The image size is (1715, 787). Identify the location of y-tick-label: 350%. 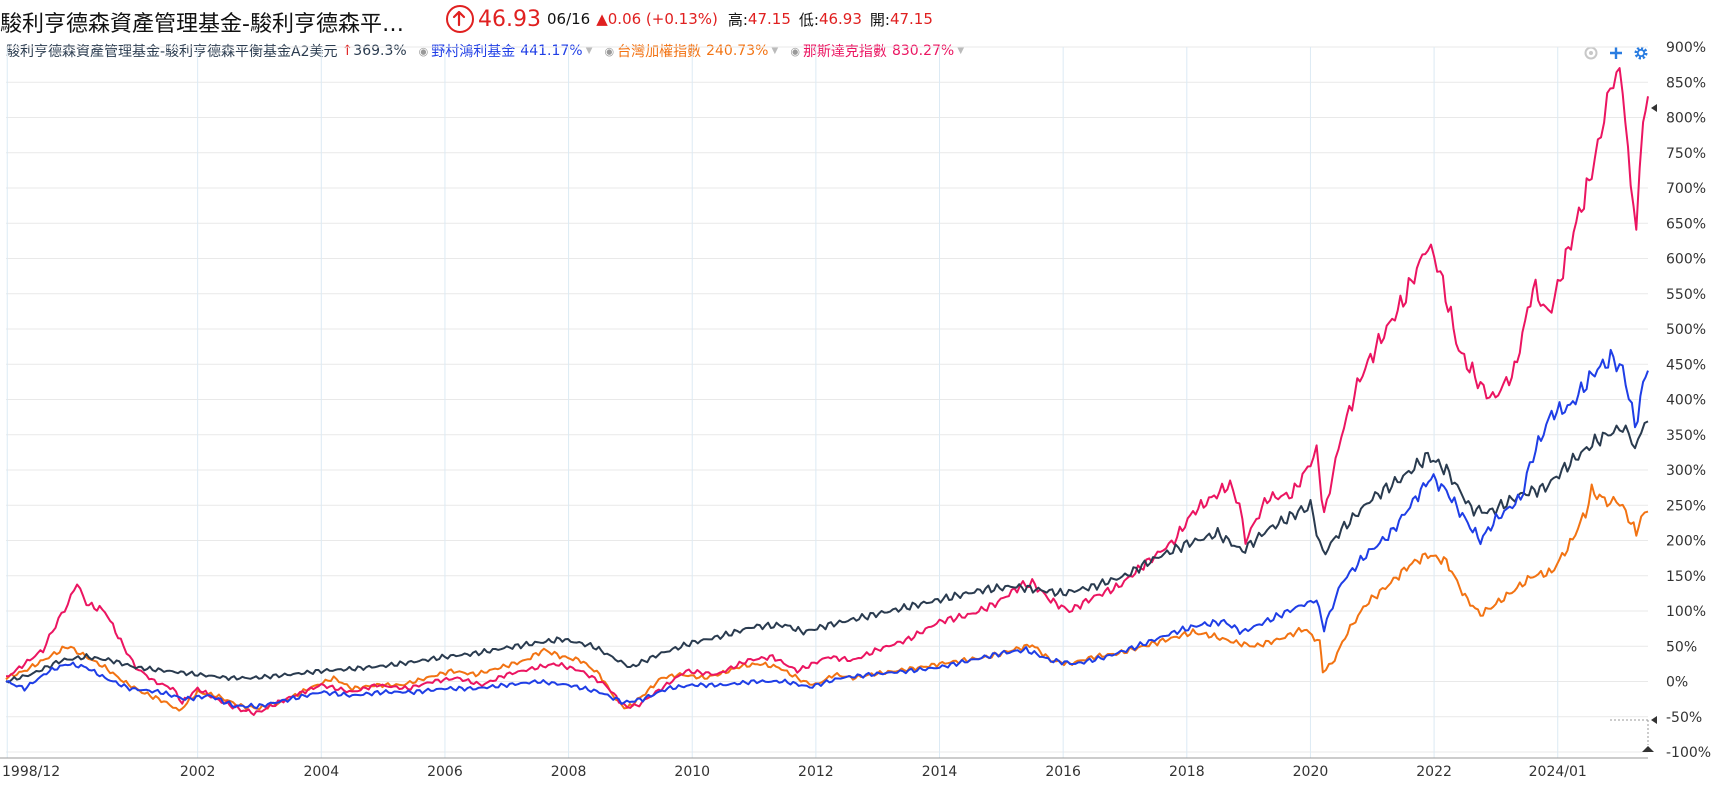
(1686, 436).